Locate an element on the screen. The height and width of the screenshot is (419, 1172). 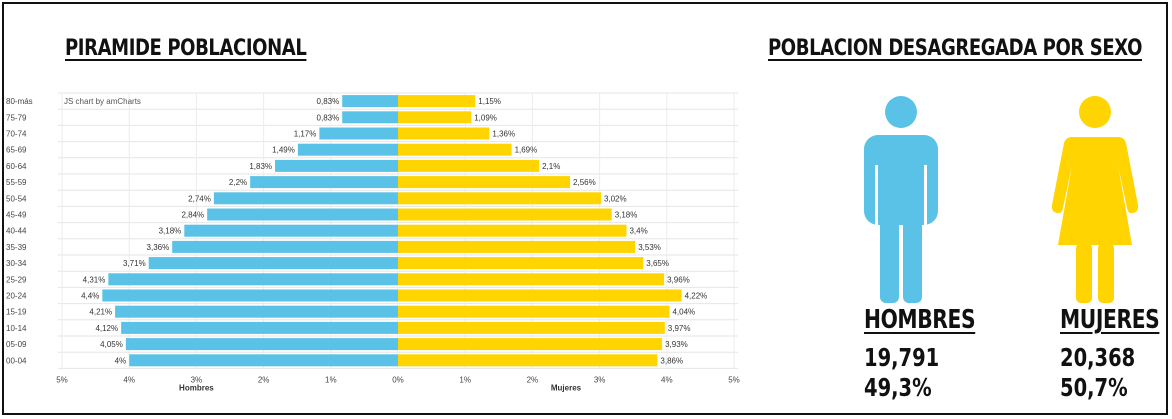
category-label: 60-64 is located at coordinates (16, 166).